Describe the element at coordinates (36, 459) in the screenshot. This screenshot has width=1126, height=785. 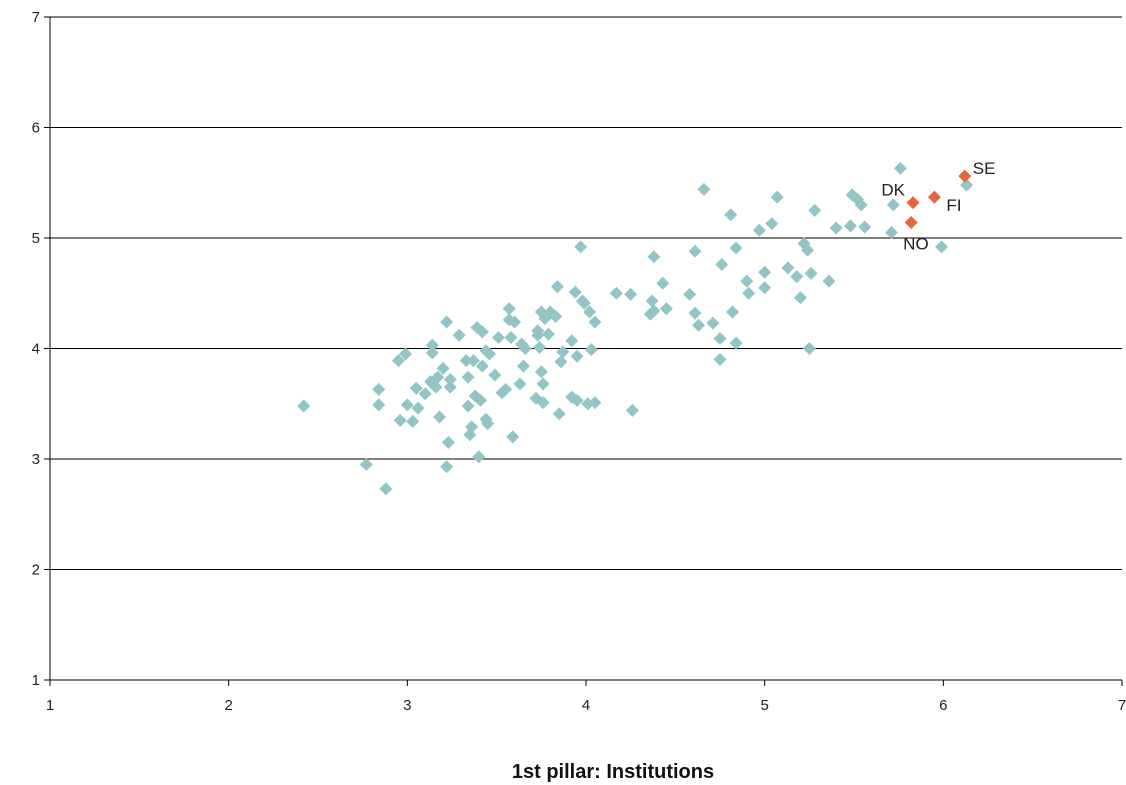
I see `y-tick-label: 3` at that location.